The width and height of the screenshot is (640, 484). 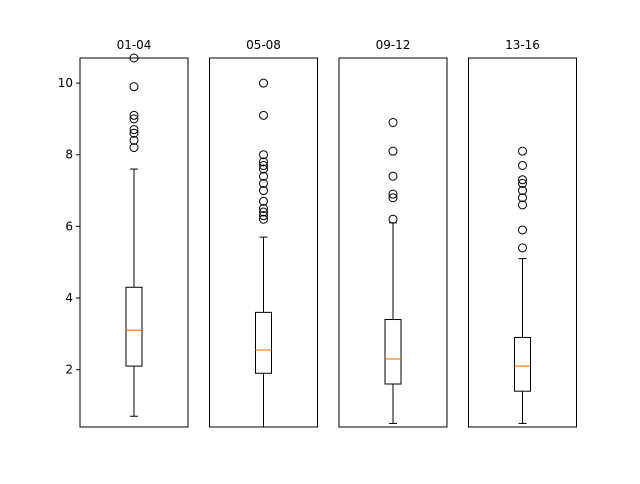 What do you see at coordinates (263, 45) in the screenshot?
I see `panel-title: 05-08` at bounding box center [263, 45].